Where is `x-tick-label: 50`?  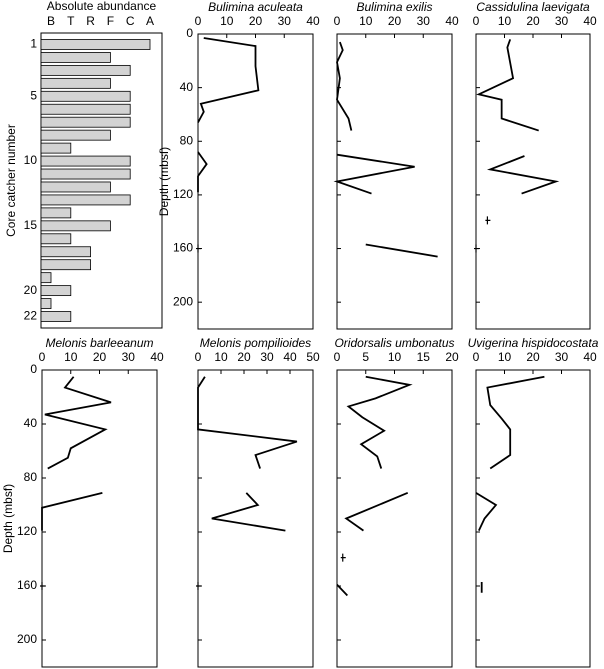
x-tick-label: 50 is located at coordinates (313, 357).